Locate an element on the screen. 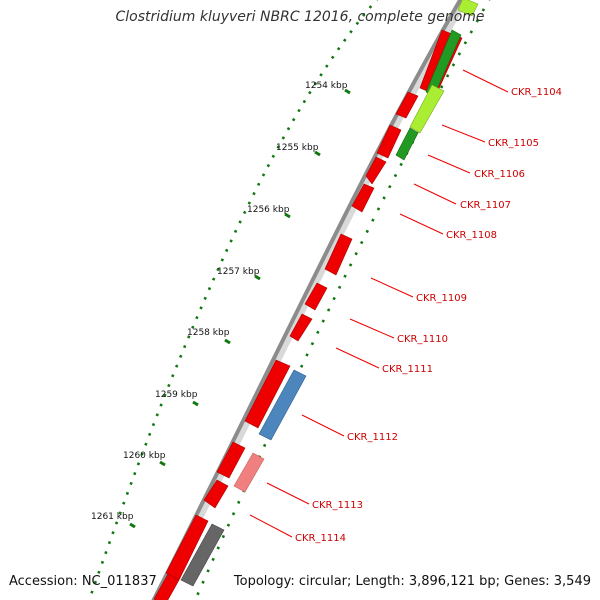  gene-label: CKR_1114 is located at coordinates (320, 538).